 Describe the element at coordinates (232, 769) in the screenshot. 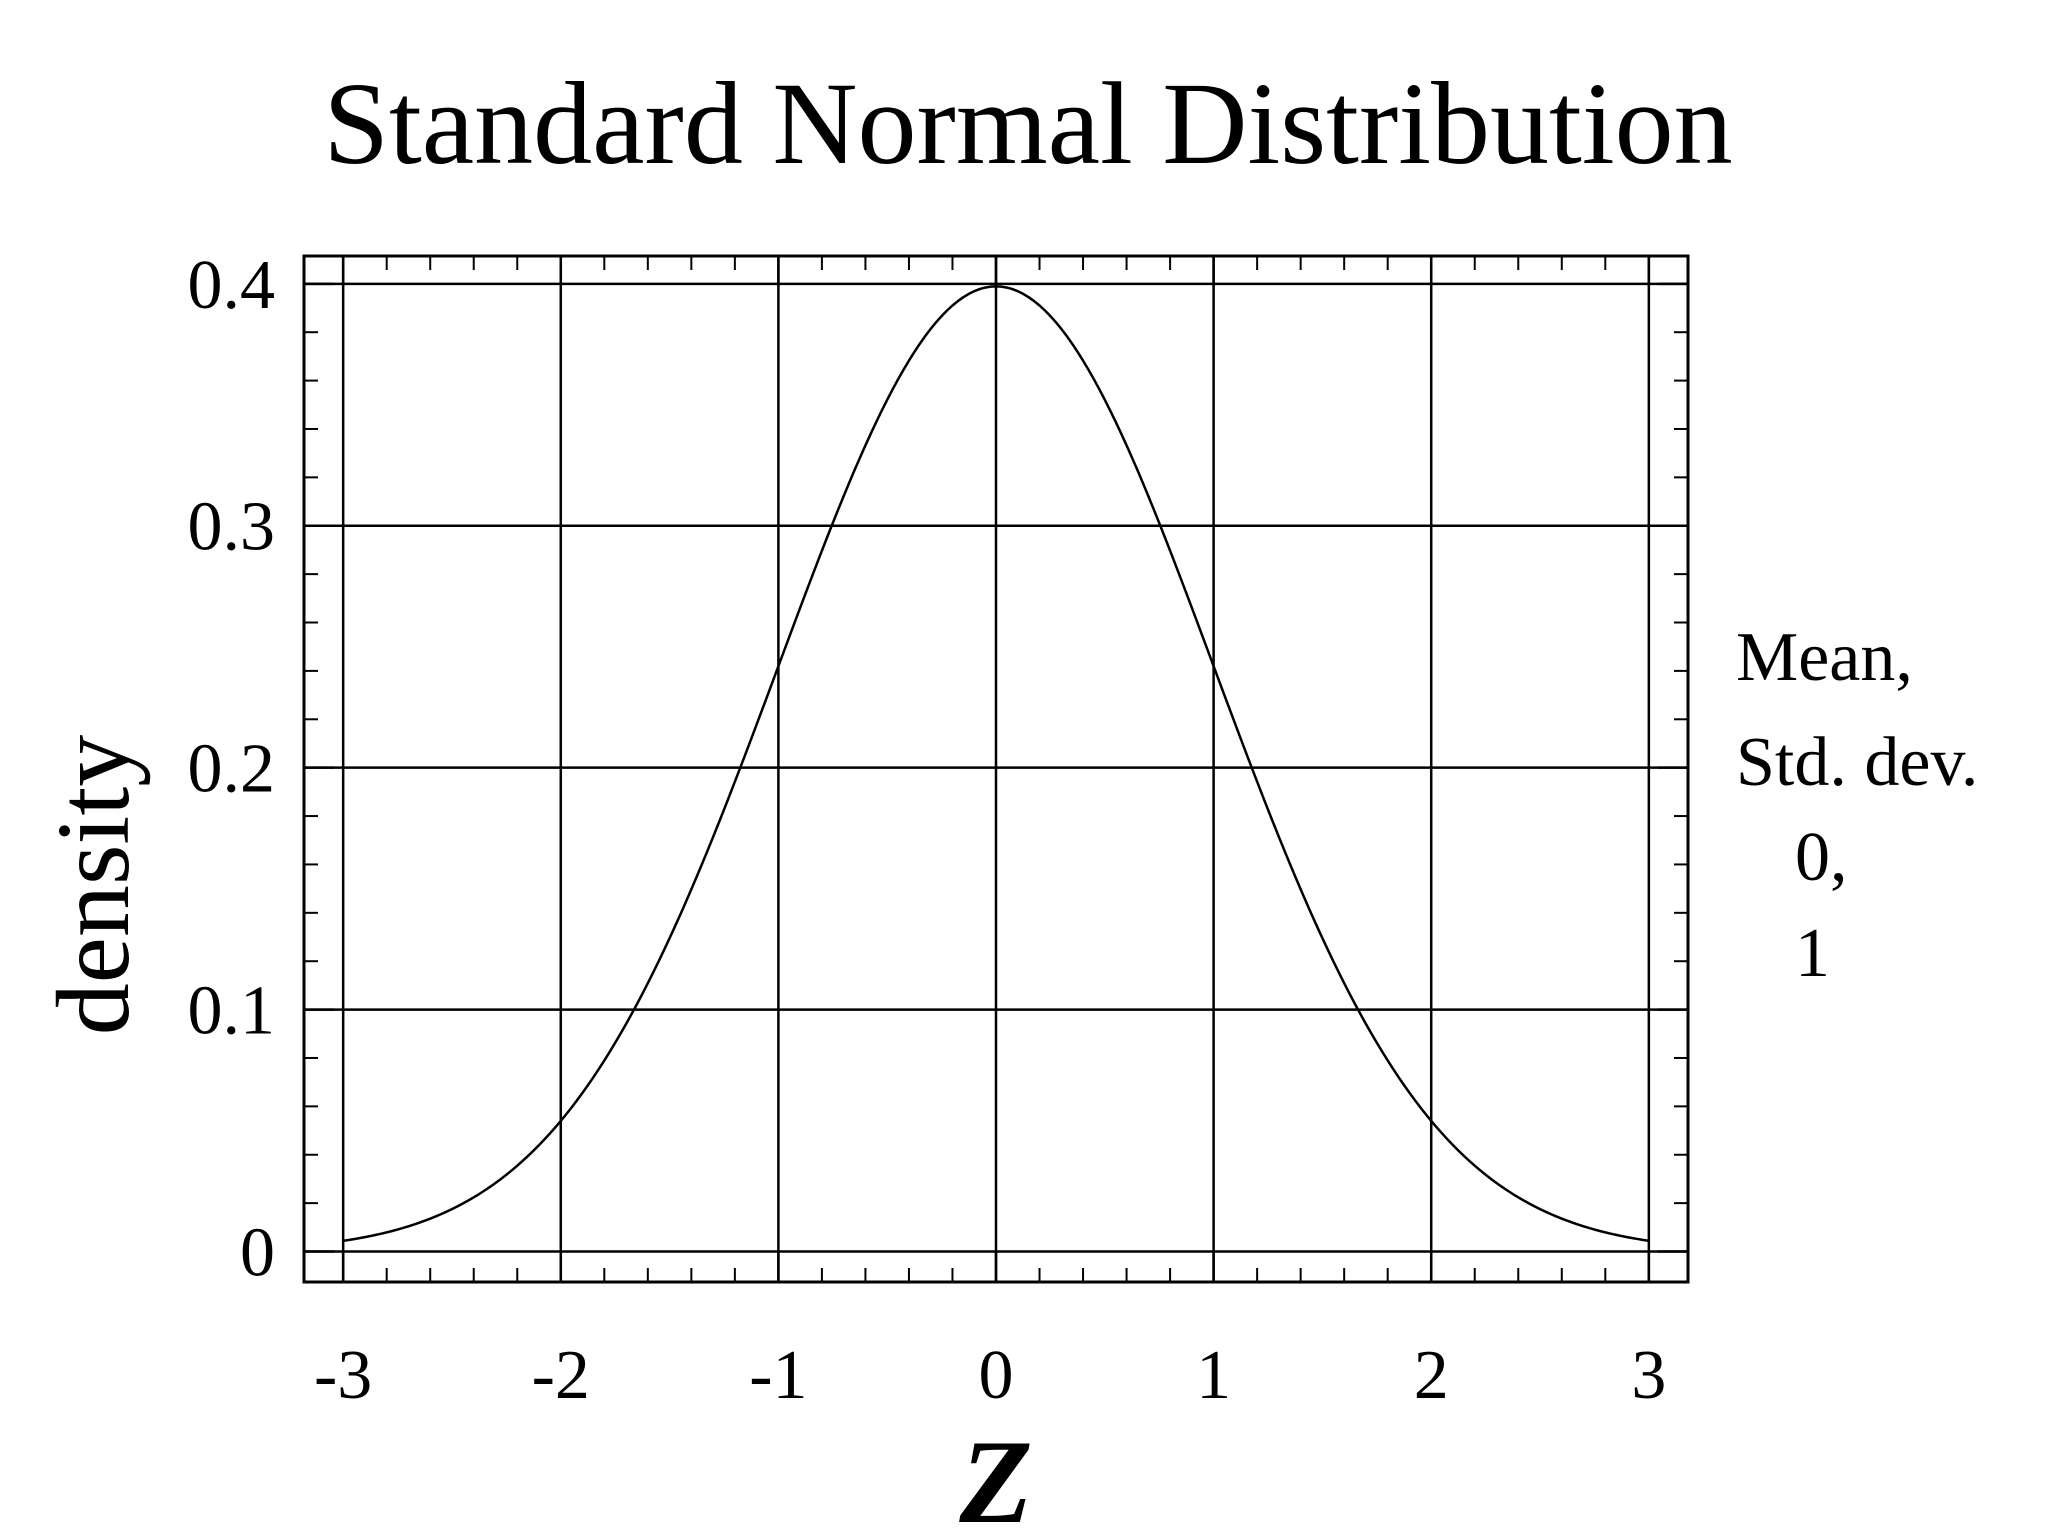

I see `y-tick-label: 0.2` at that location.